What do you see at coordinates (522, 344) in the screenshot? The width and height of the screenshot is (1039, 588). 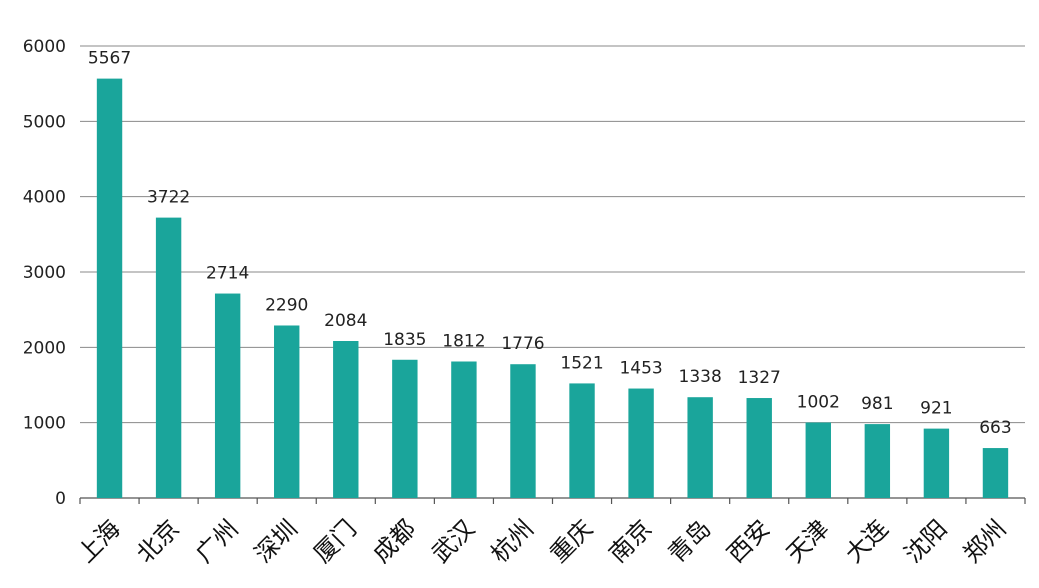 I see `value-label: 1776` at bounding box center [522, 344].